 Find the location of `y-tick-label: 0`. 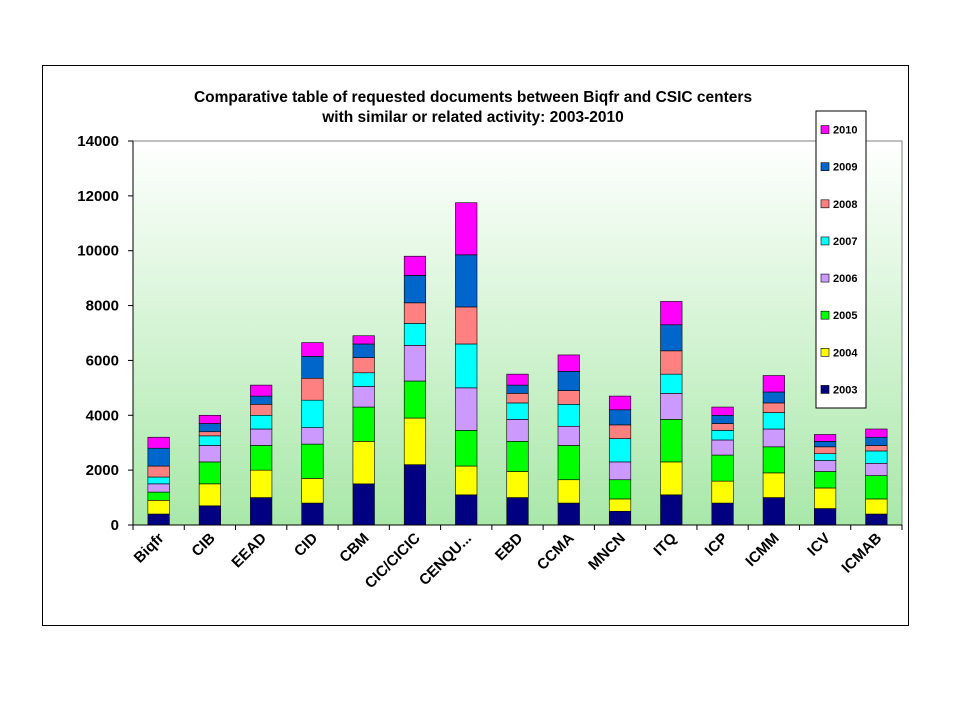

y-tick-label: 0 is located at coordinates (115, 525).